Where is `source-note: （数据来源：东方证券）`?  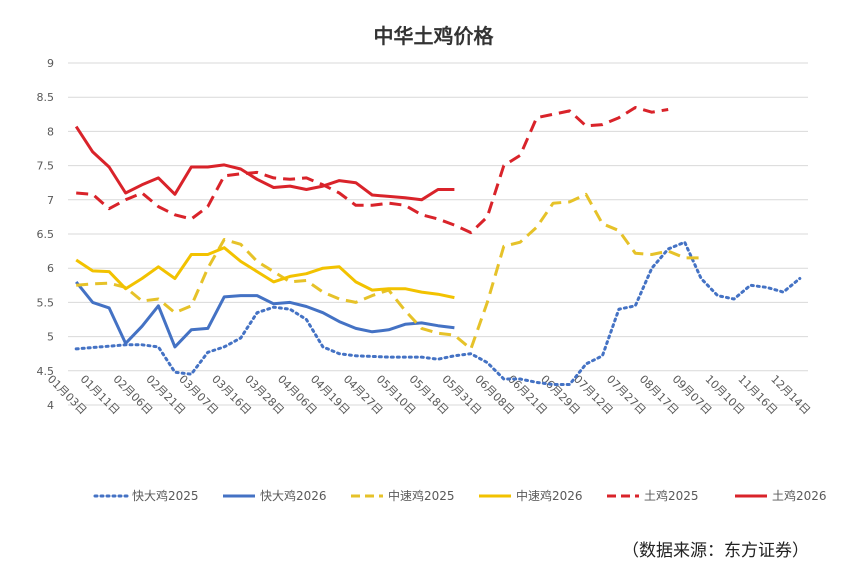 source-note: （数据来源：东方证券） is located at coordinates (715, 551).